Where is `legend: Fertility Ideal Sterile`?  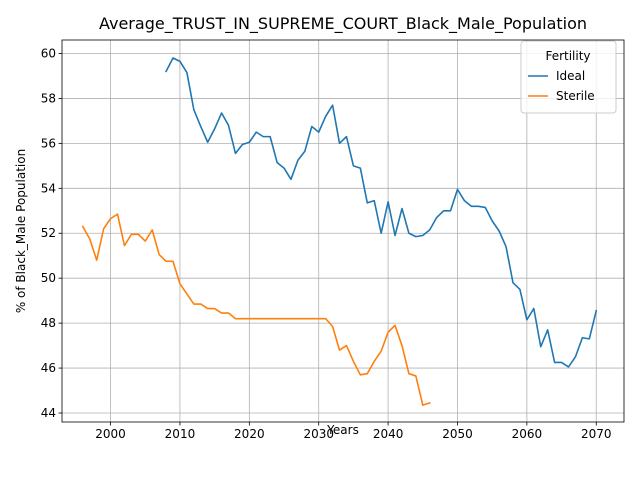 legend: Fertility Ideal Sterile is located at coordinates (568, 77).